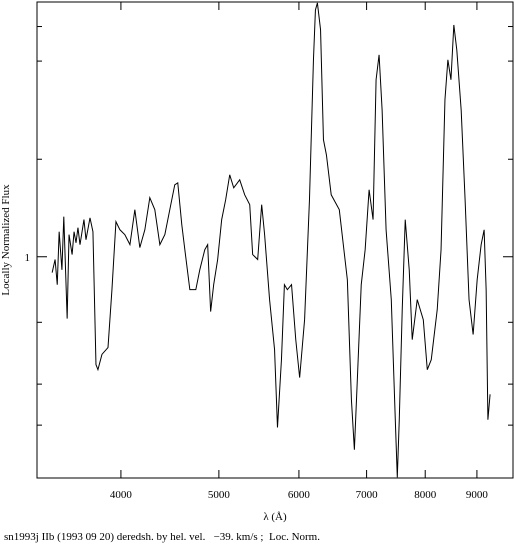 The width and height of the screenshot is (514, 544). Describe the element at coordinates (299, 495) in the screenshot. I see `x-tick-label: 6000` at that location.